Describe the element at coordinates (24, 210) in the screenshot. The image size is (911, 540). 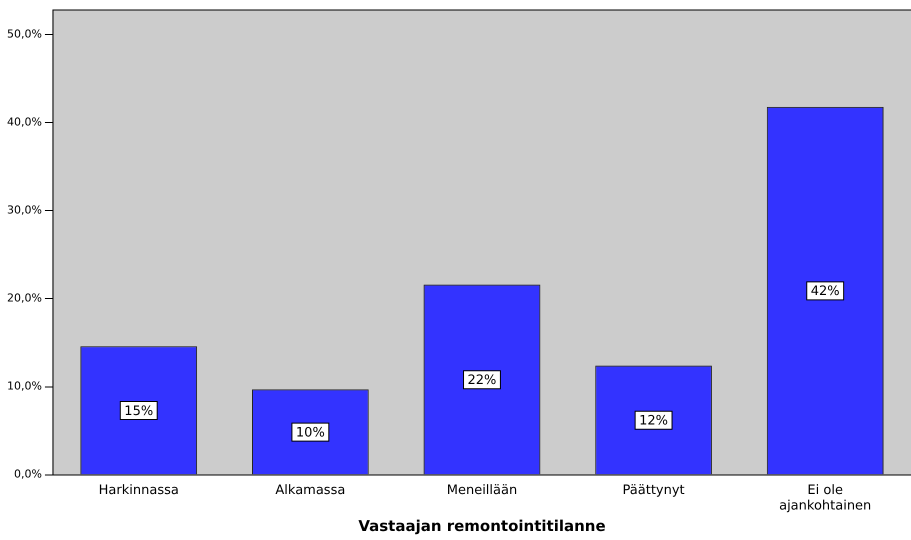
I see `y-tick-label: 30,0%` at that location.